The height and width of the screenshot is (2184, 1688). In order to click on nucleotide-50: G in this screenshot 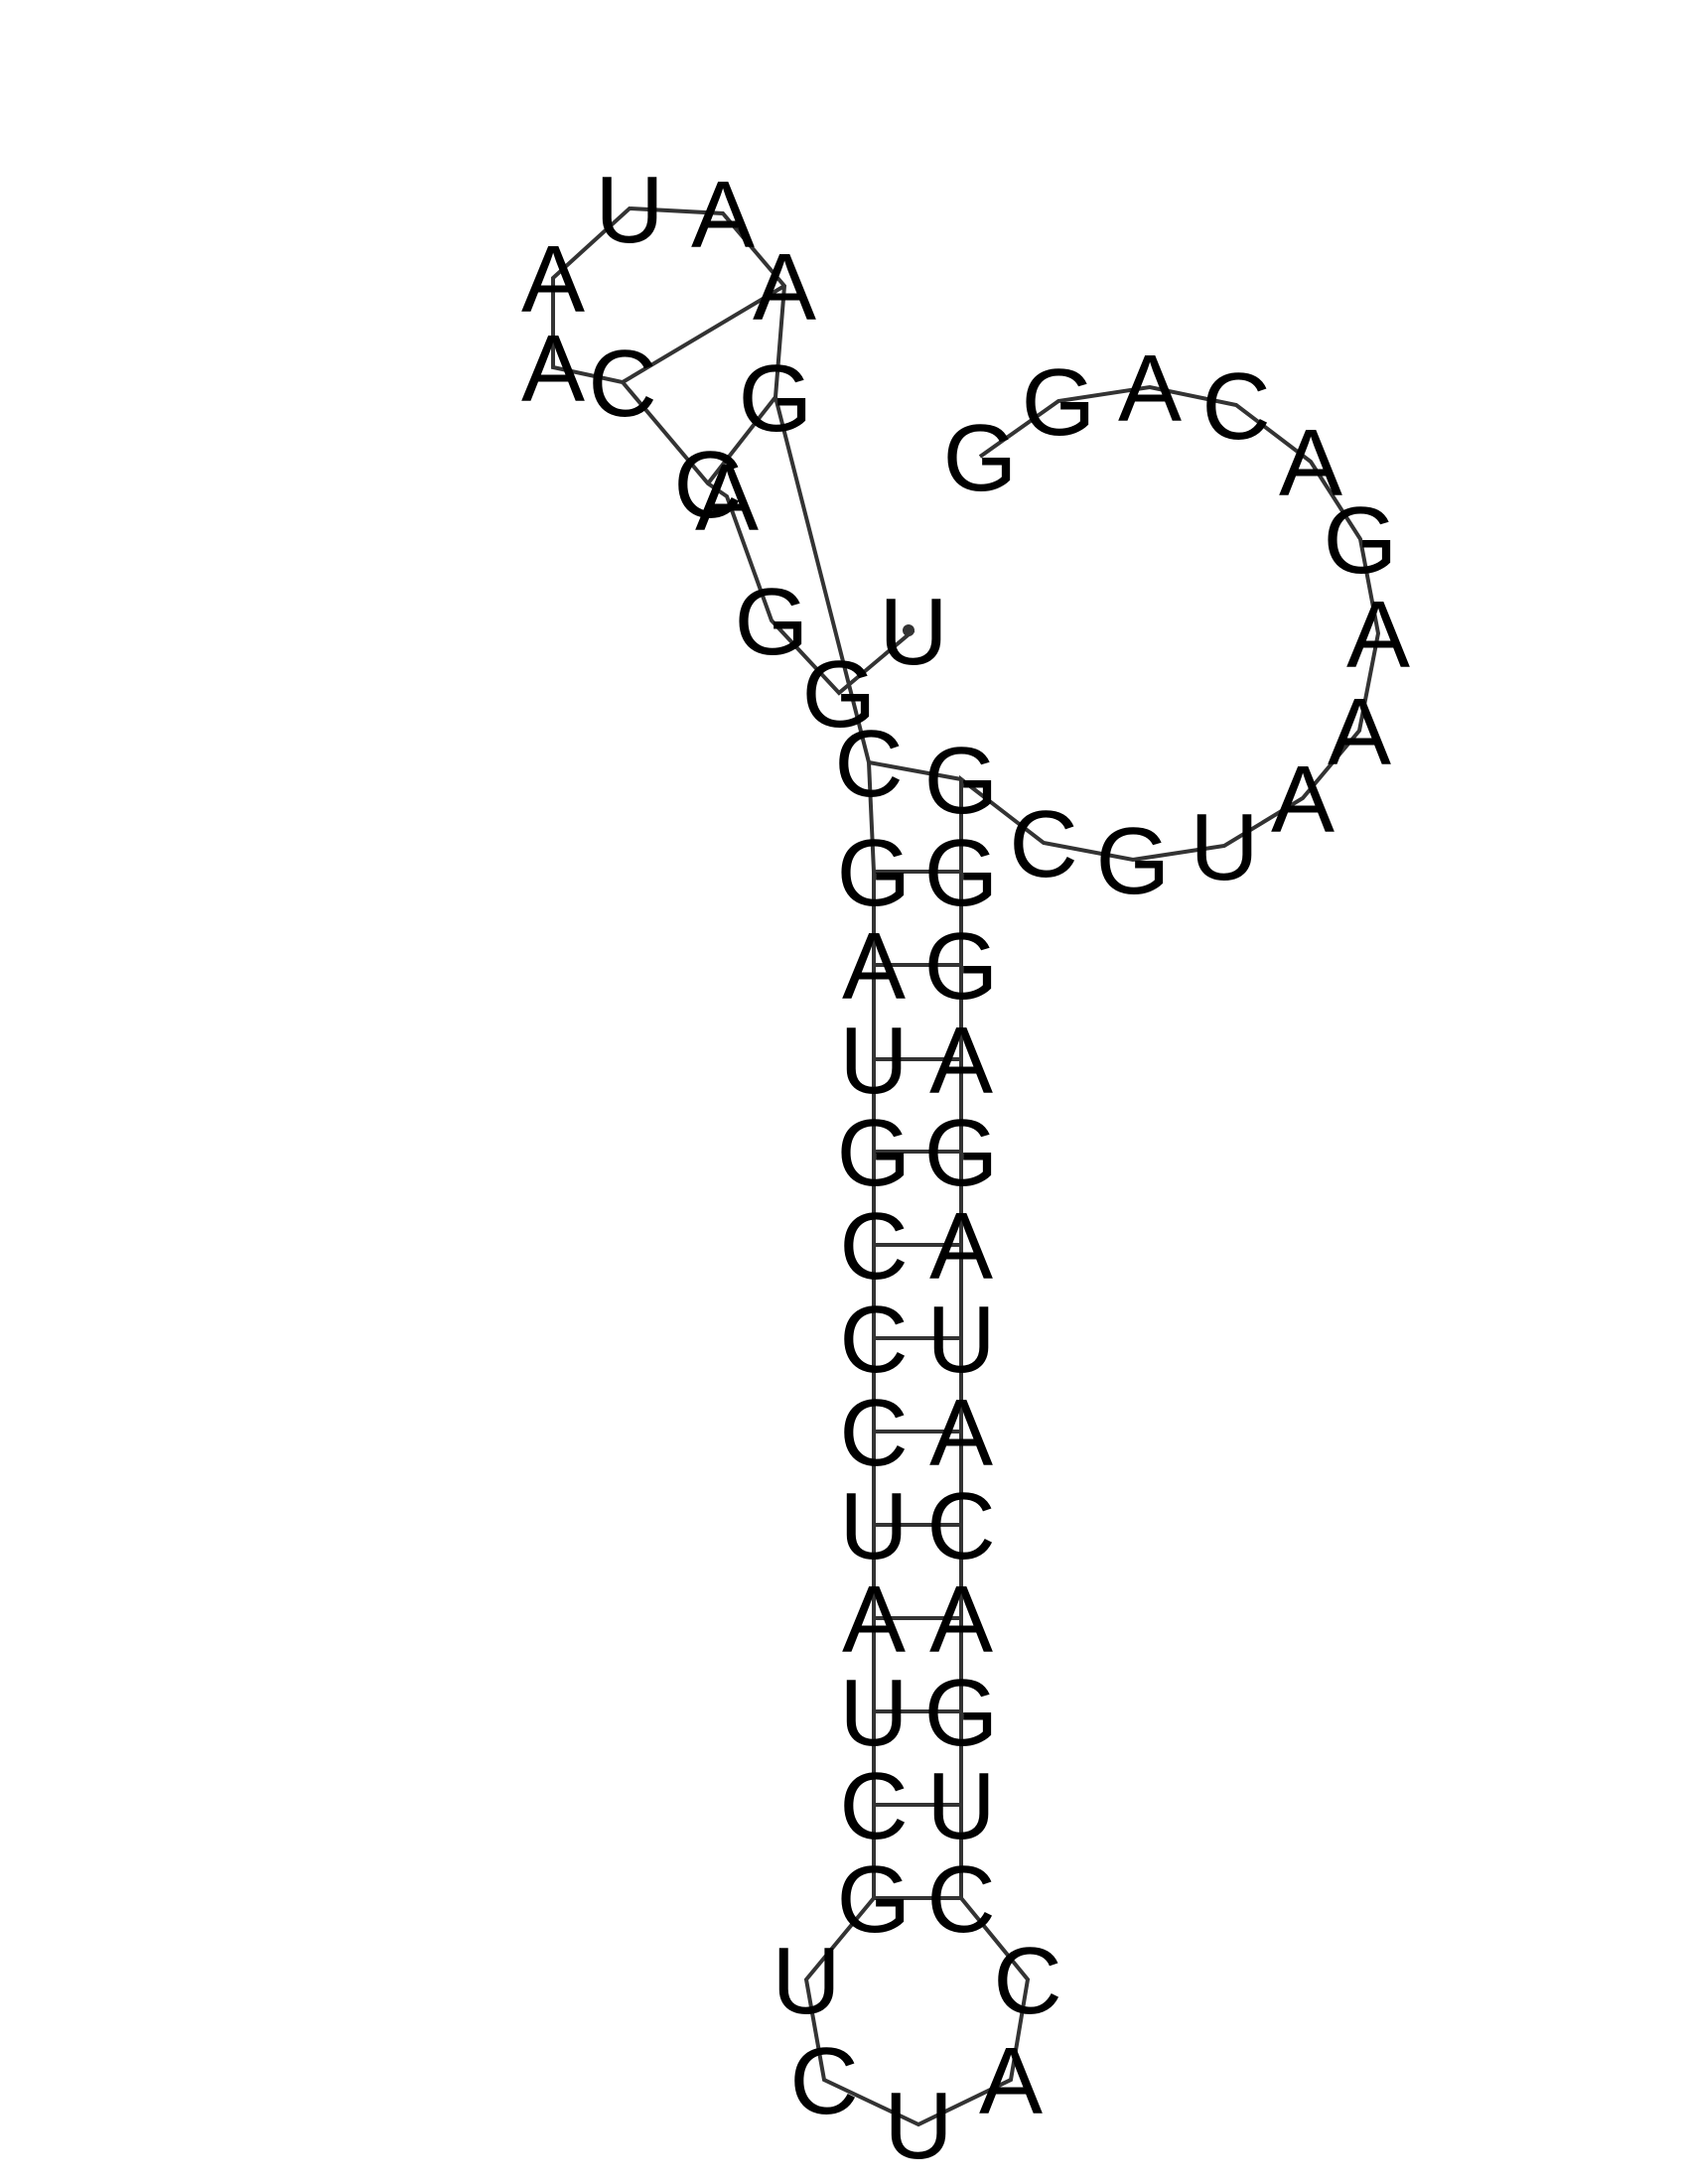, I will do `click(1361, 540)`.